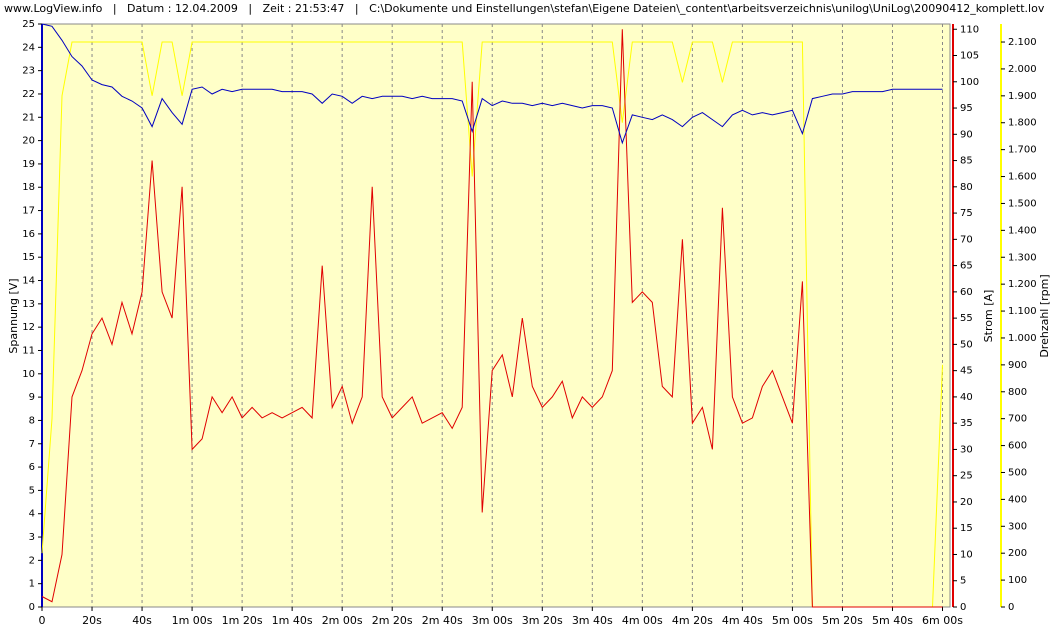 Image resolution: width=1058 pixels, height=633 pixels. I want to click on y3-tick-label: 900, so click(1017, 365).